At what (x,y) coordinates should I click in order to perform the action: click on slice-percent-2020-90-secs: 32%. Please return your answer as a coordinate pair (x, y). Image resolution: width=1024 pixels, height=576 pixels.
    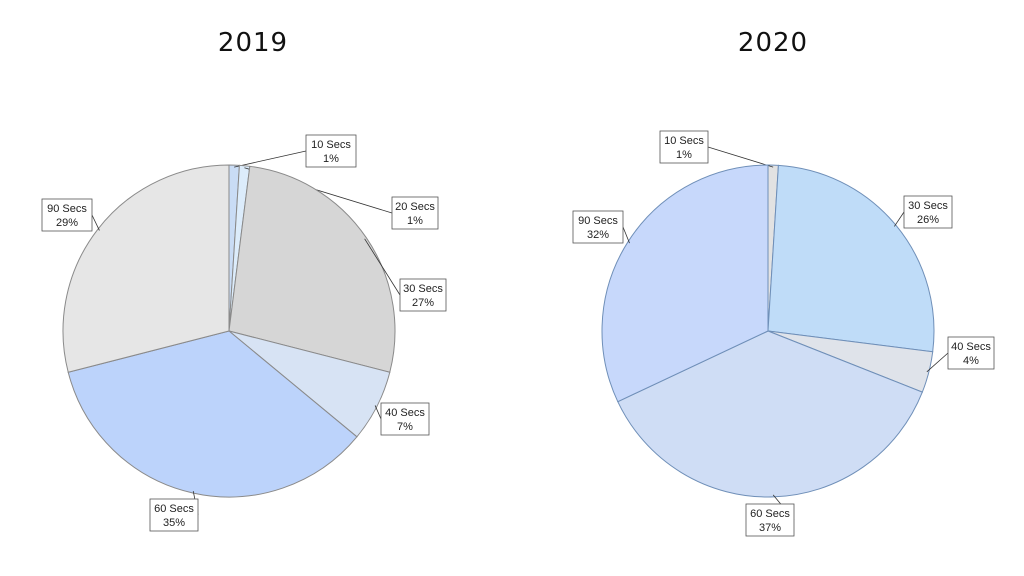
    Looking at the image, I should click on (598, 235).